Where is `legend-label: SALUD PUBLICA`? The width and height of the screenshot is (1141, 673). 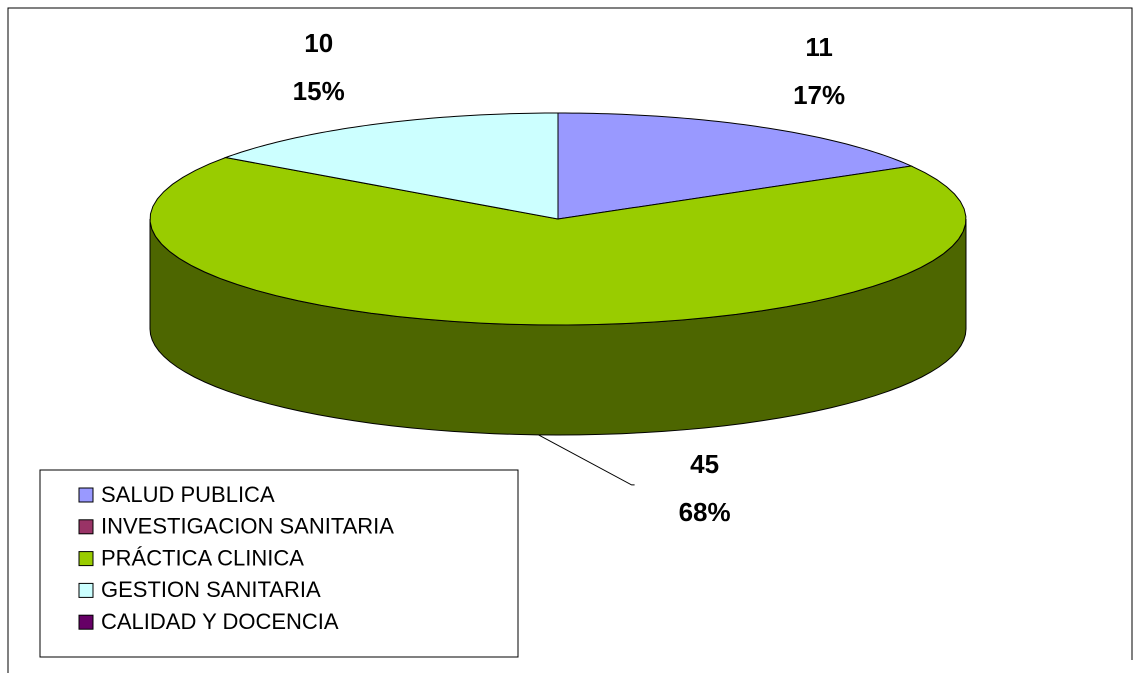
legend-label: SALUD PUBLICA is located at coordinates (188, 494).